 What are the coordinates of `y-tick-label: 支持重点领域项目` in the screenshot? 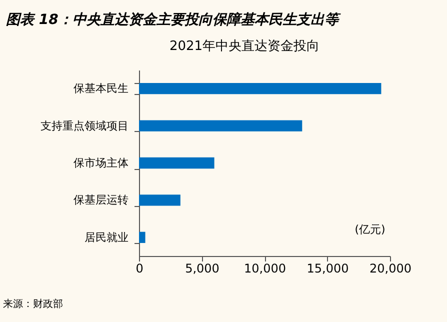 It's located at (84, 125).